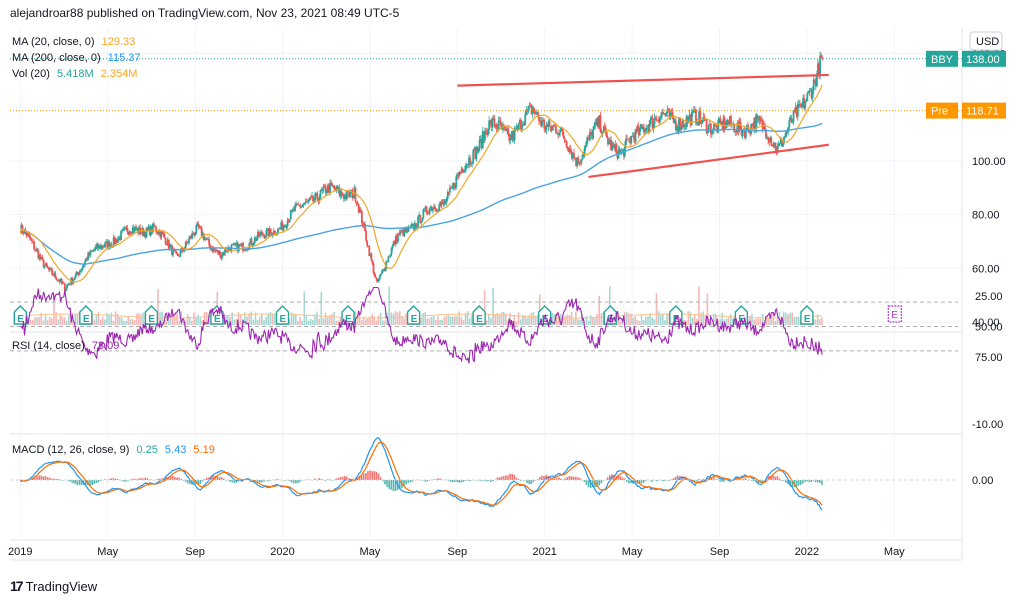  What do you see at coordinates (53, 586) in the screenshot?
I see `tradingview-footer: 17 TradingView` at bounding box center [53, 586].